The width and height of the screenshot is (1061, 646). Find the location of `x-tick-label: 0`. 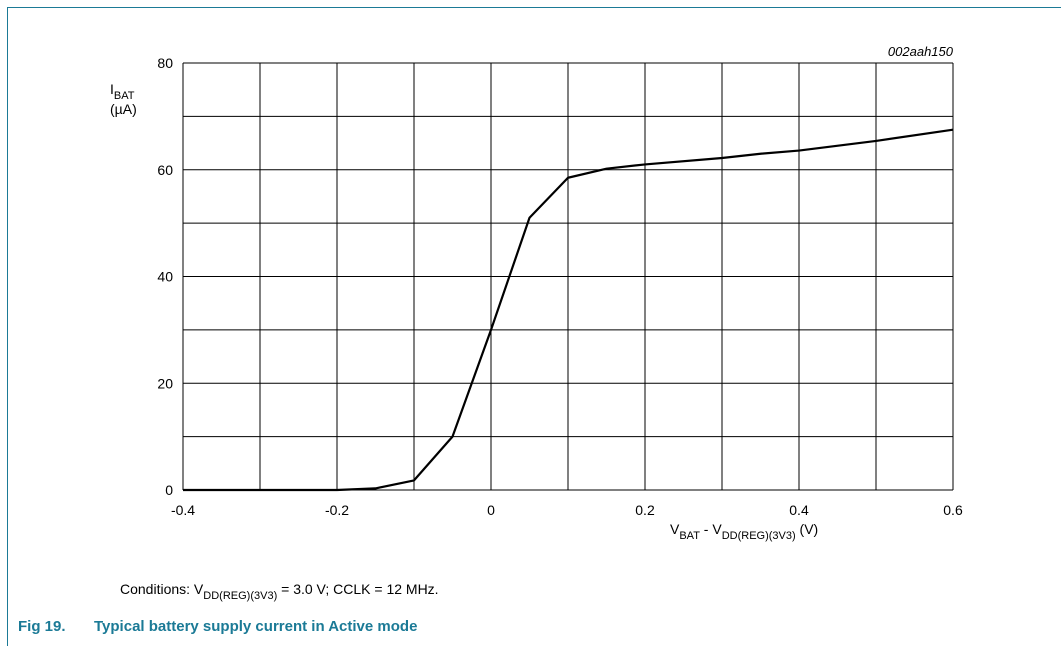

x-tick-label: 0 is located at coordinates (491, 510).